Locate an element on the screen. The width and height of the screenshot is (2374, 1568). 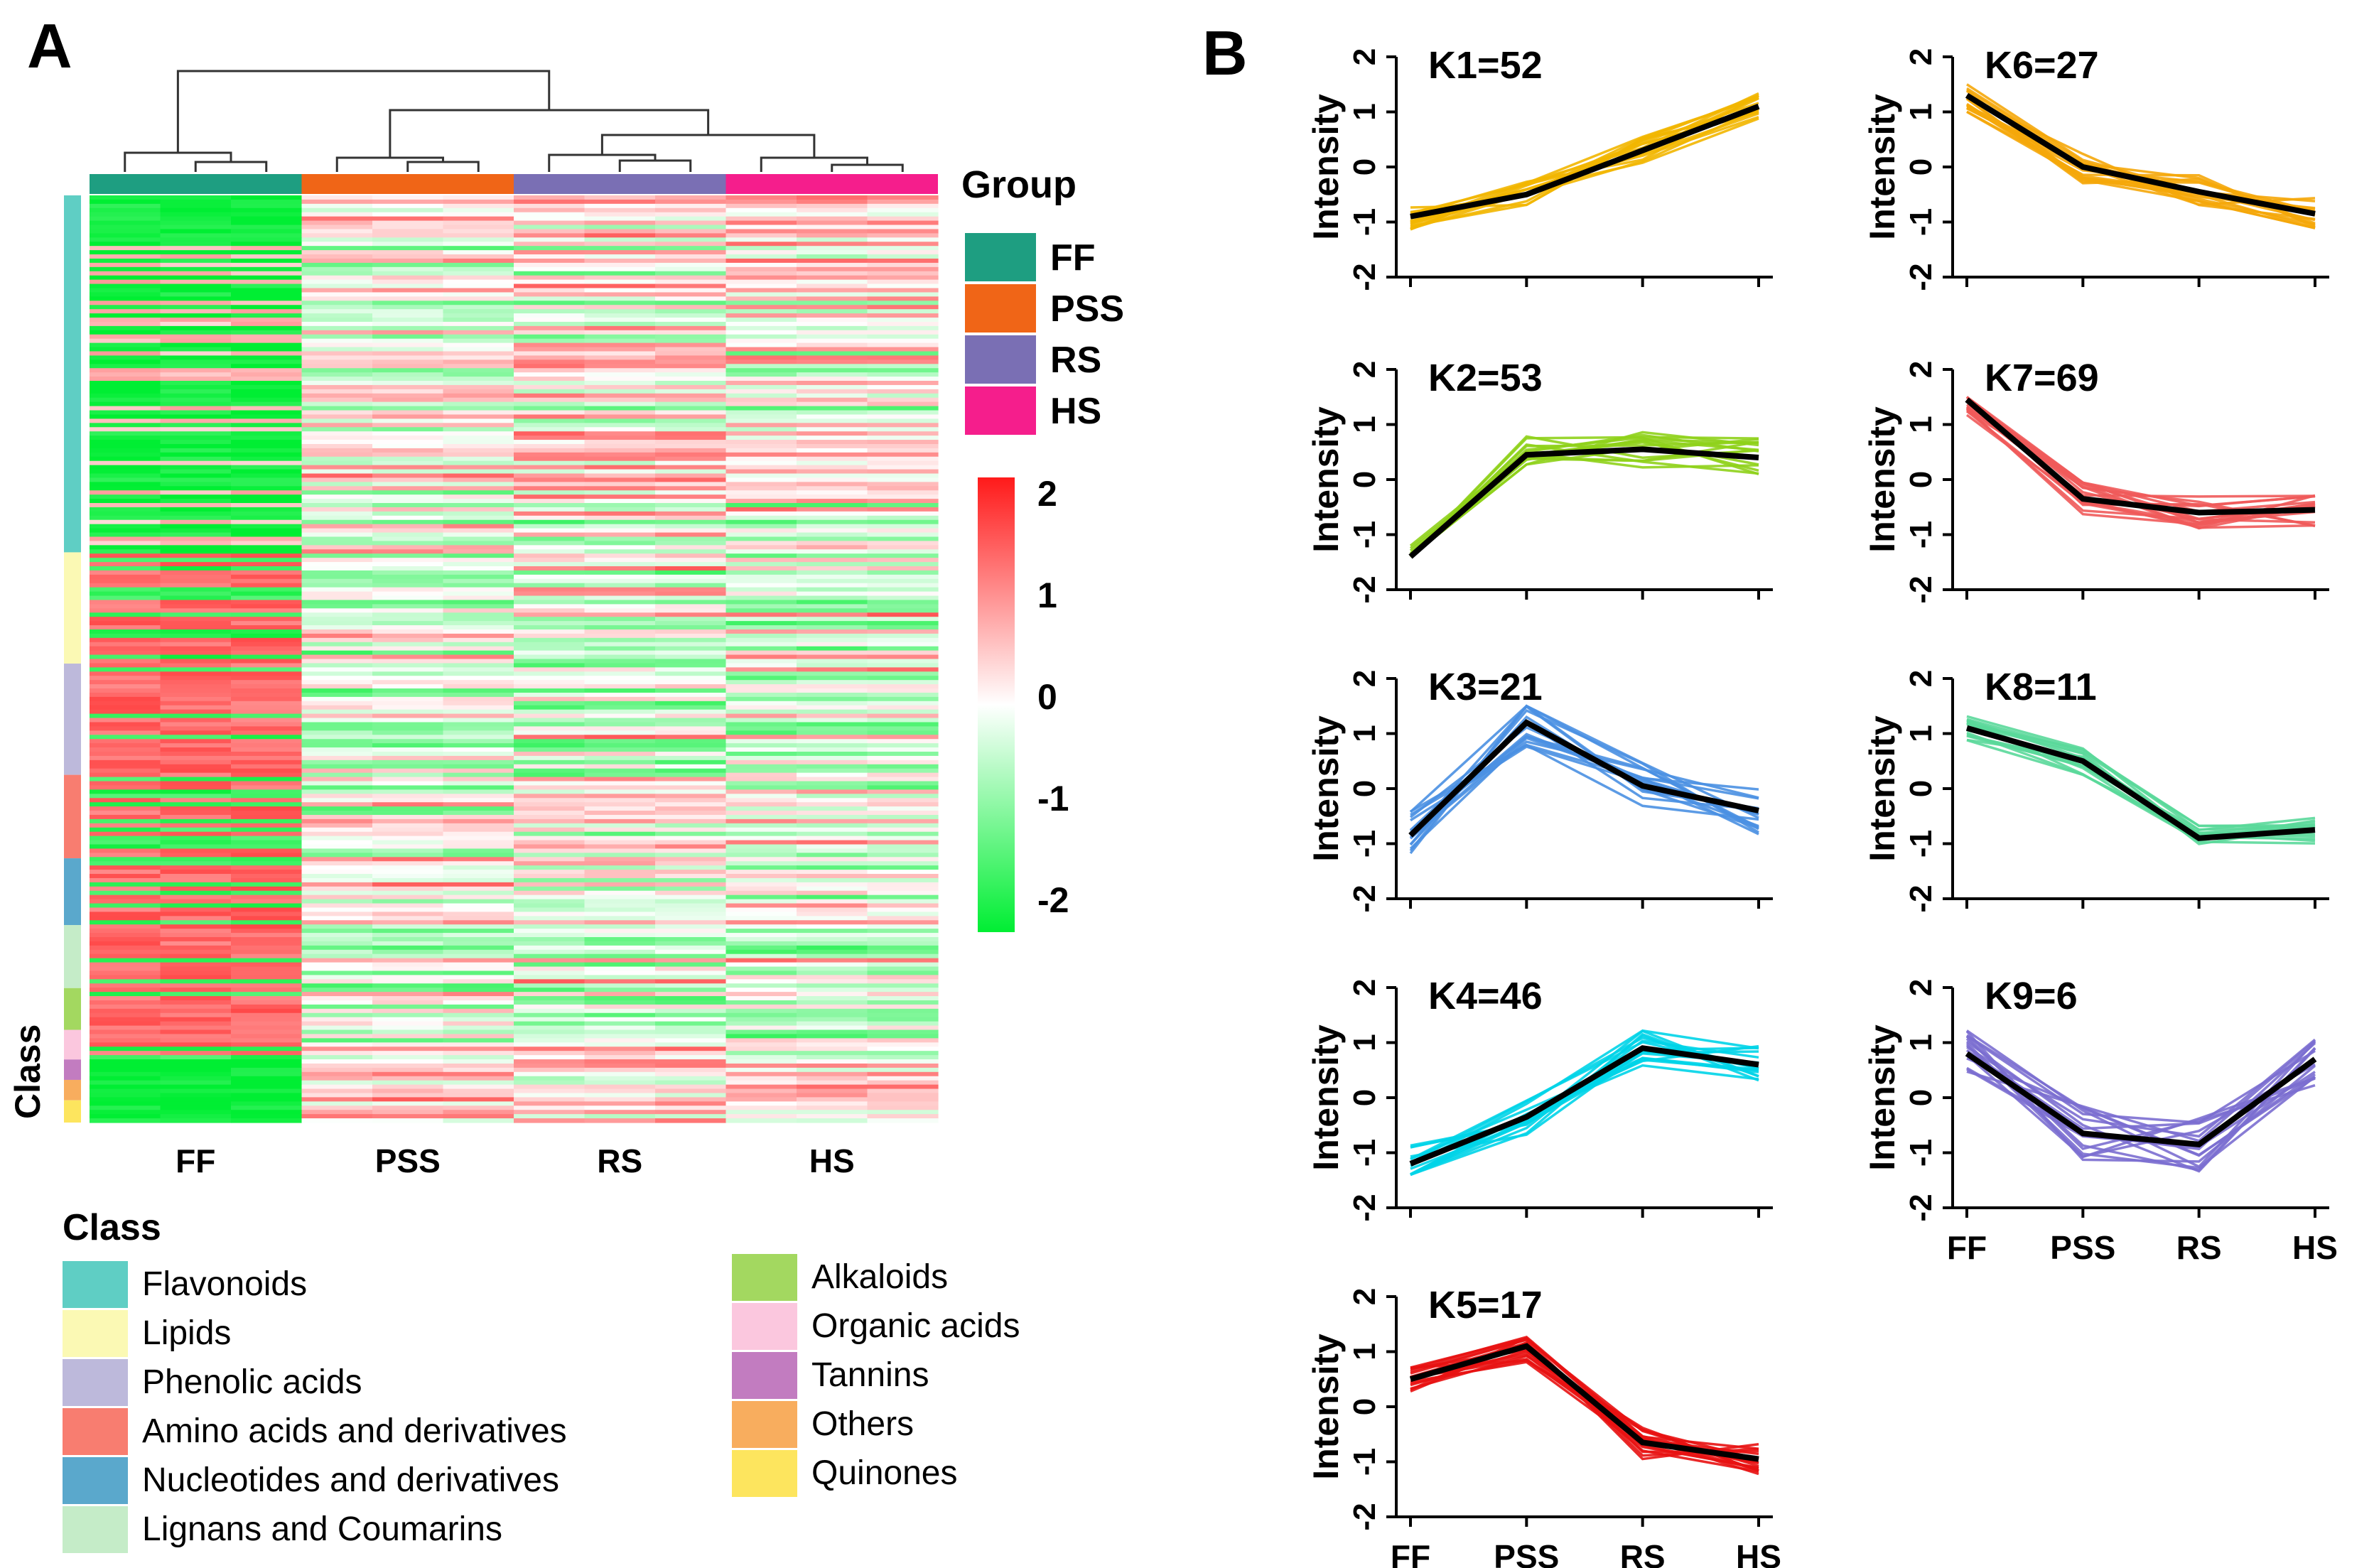
class-strip-segment is located at coordinates (72, 1044).